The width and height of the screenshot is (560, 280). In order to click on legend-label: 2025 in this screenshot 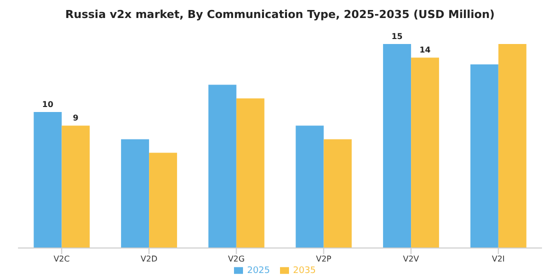, I will do `click(258, 271)`.